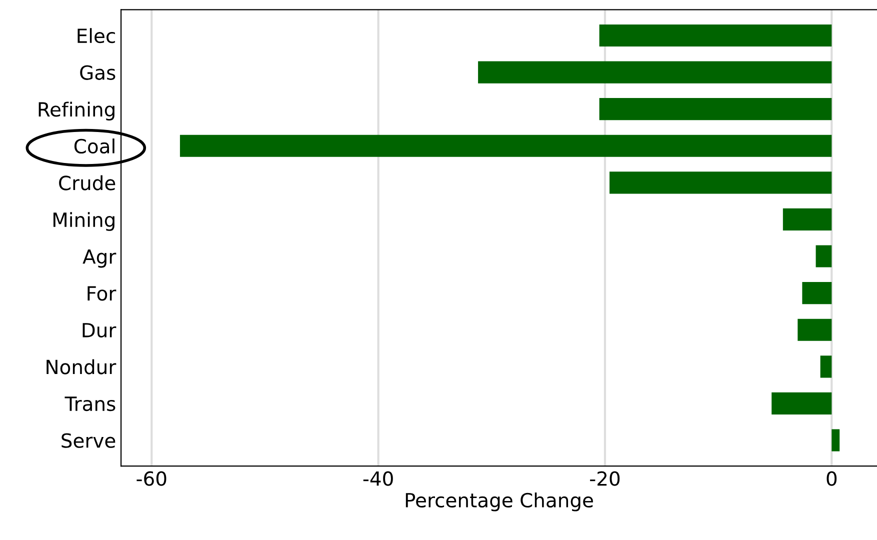 This screenshot has height=540, width=877. Describe the element at coordinates (90, 404) in the screenshot. I see `y-tick-label: Trans` at that location.